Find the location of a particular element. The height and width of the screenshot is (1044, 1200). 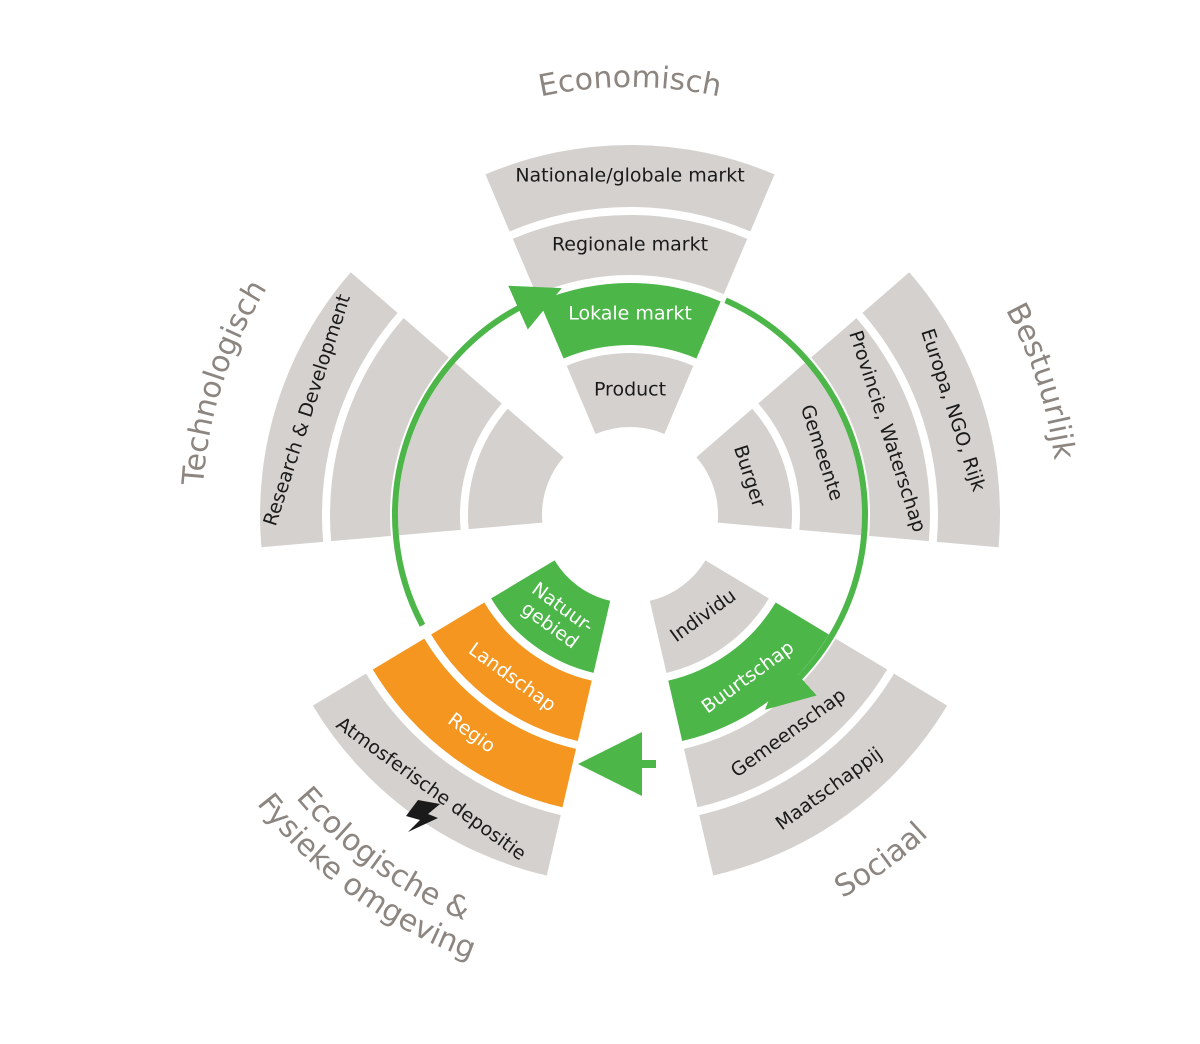

sector-technologisch is located at coordinates (412, 410).